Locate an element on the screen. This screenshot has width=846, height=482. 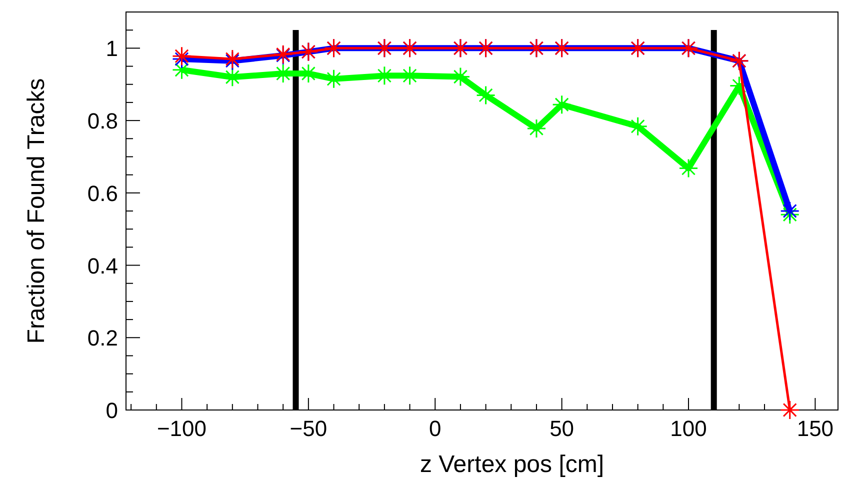
x-tick-label: 0 is located at coordinates (435, 428).